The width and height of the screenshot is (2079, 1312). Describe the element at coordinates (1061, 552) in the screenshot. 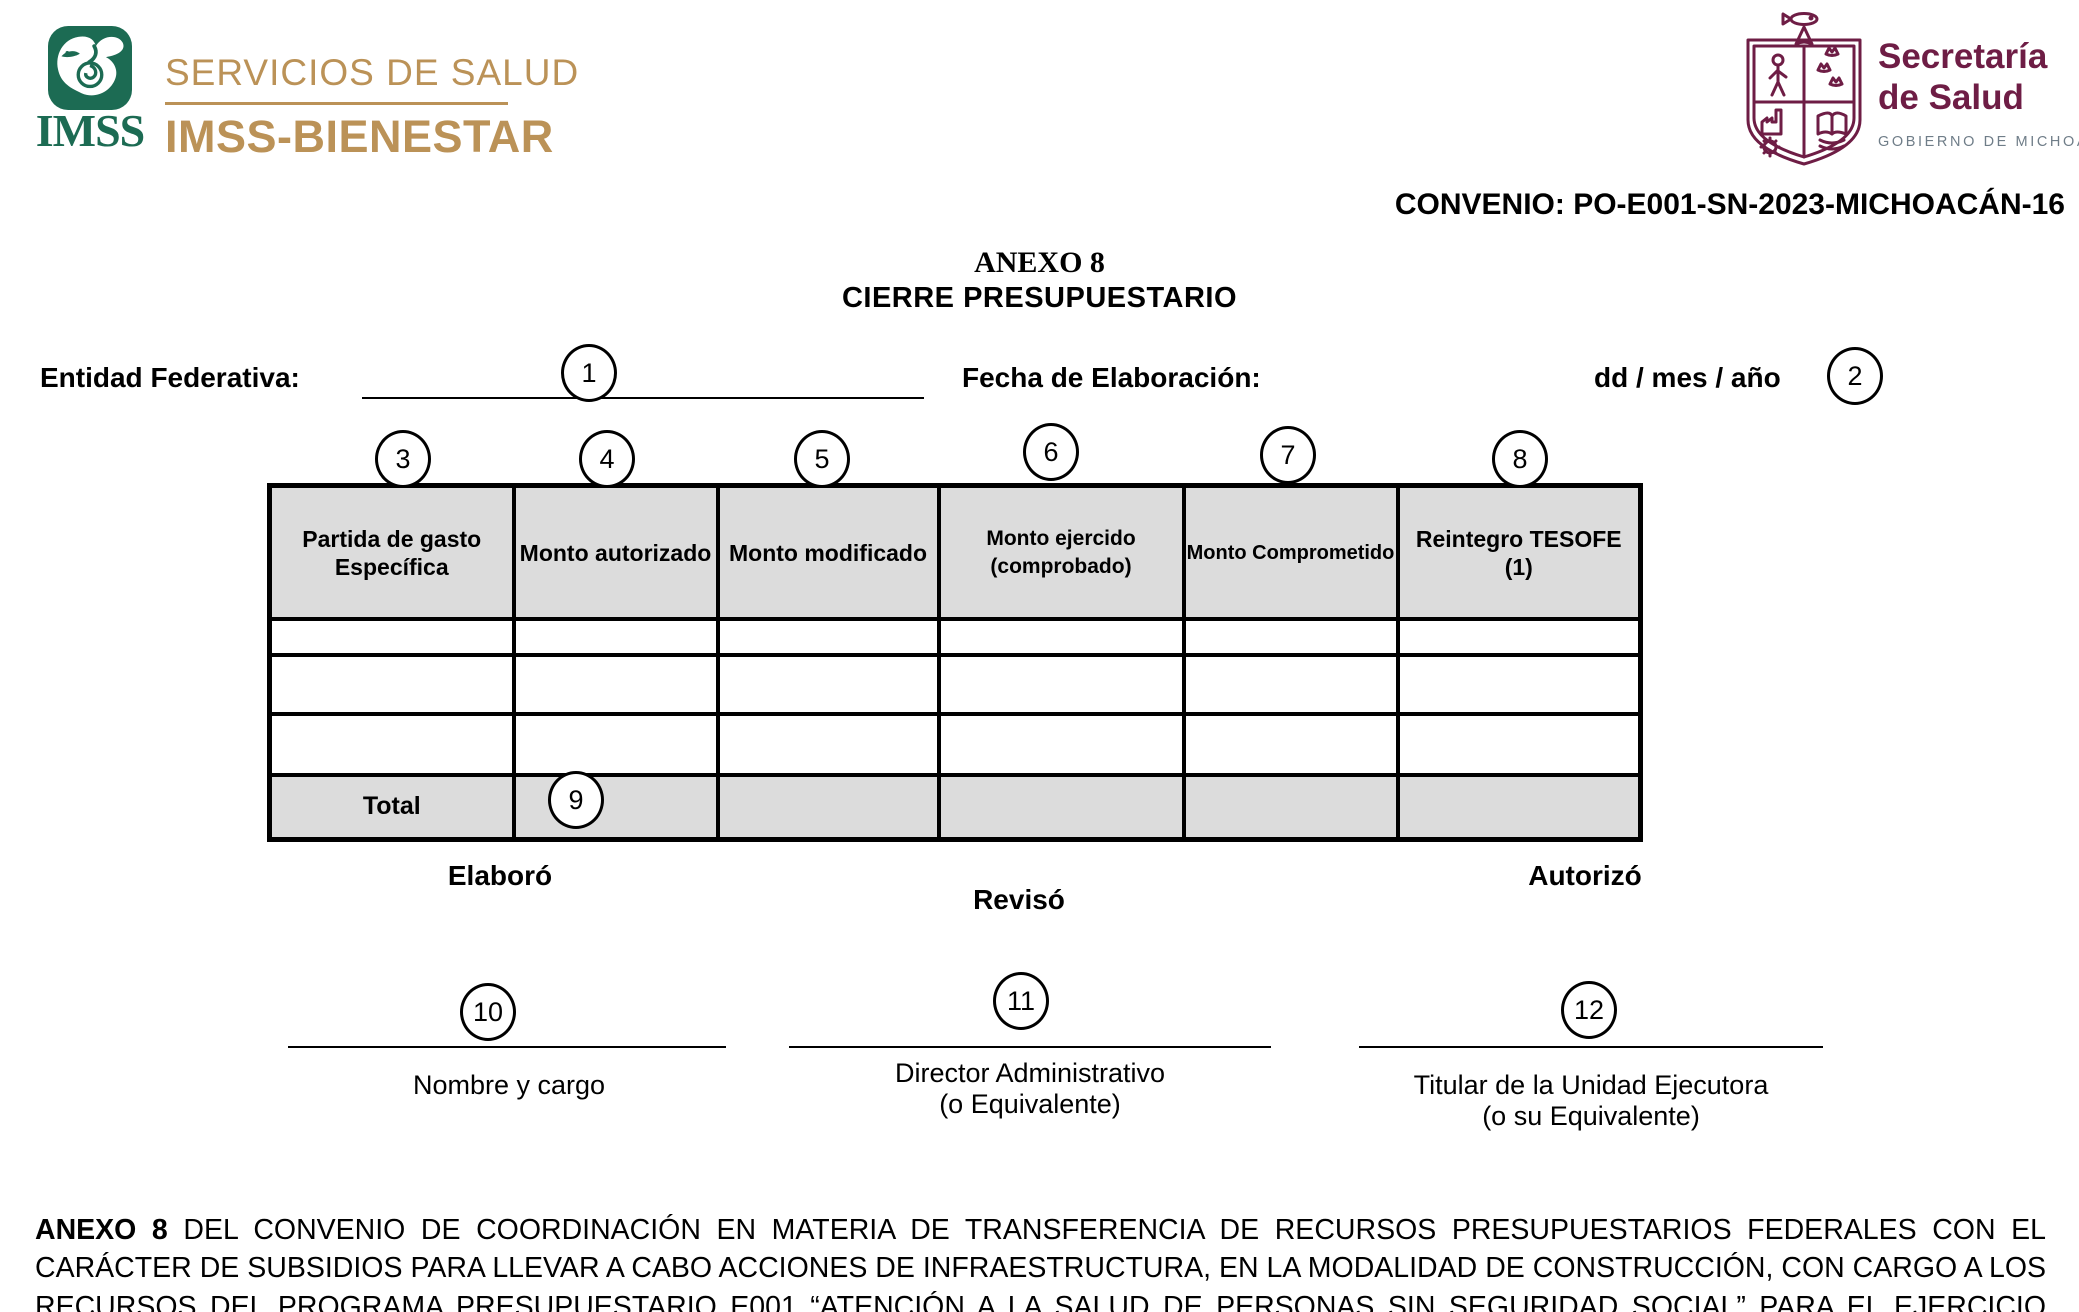

I see `col-monto-ejercido: Monto ejercido (comprobado)` at that location.